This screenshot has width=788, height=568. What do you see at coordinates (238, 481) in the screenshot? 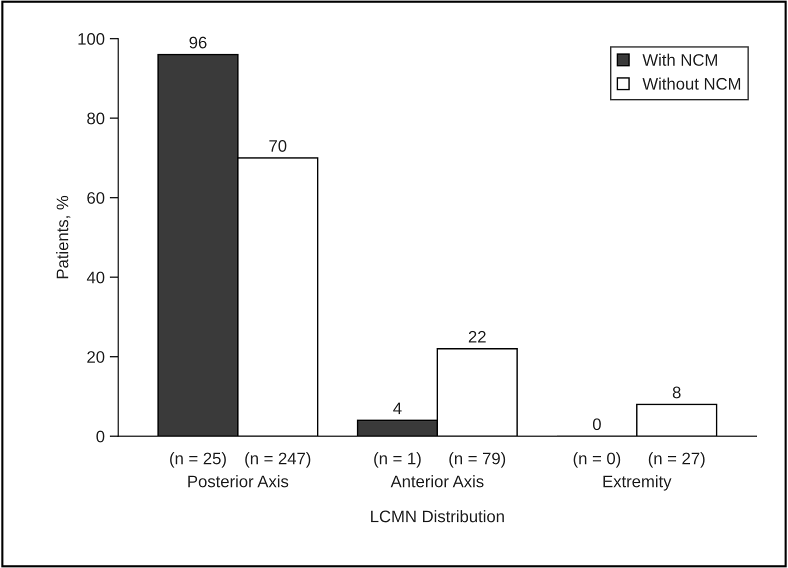
I see `x-tick-label: Posterior Axis` at bounding box center [238, 481].